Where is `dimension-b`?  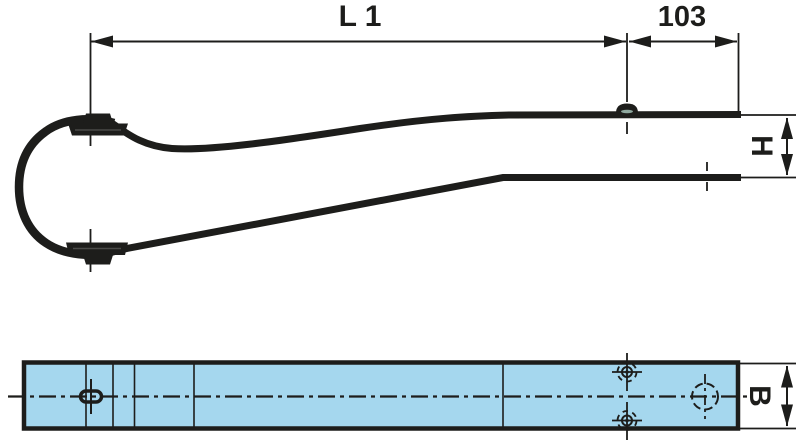
dimension-b is located at coordinates (768, 396).